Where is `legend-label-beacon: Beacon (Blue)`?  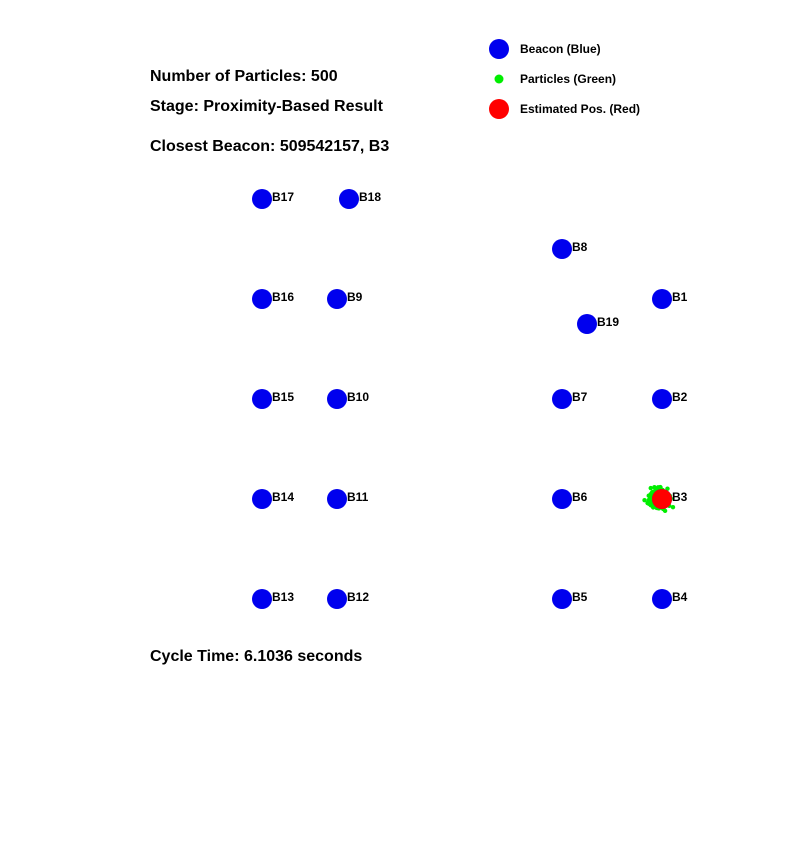
legend-label-beacon: Beacon (Blue) is located at coordinates (560, 49).